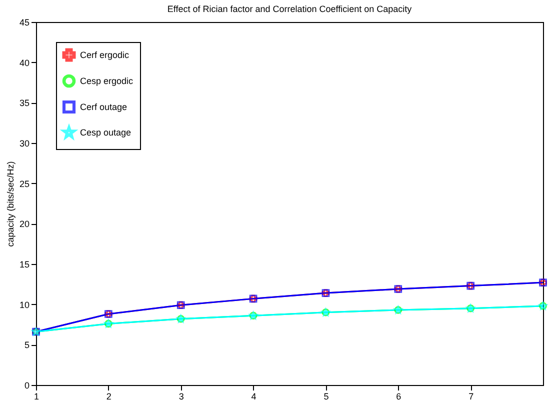 Image resolution: width=555 pixels, height=406 pixels. I want to click on y-tick-label: 15, so click(24, 265).